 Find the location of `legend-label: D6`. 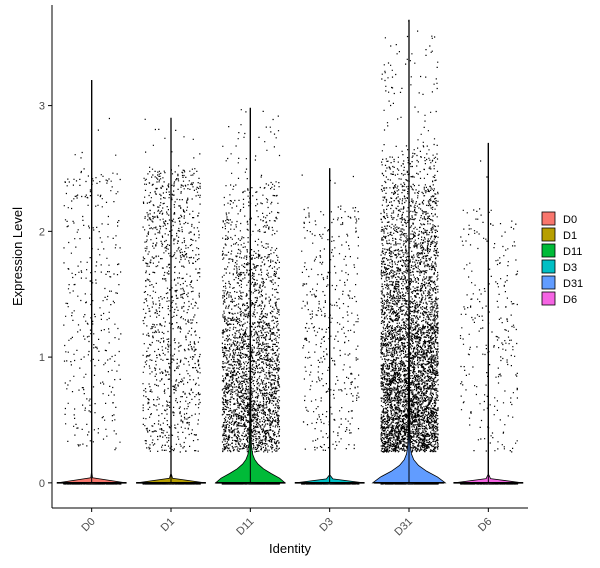

legend-label: D6 is located at coordinates (570, 300).